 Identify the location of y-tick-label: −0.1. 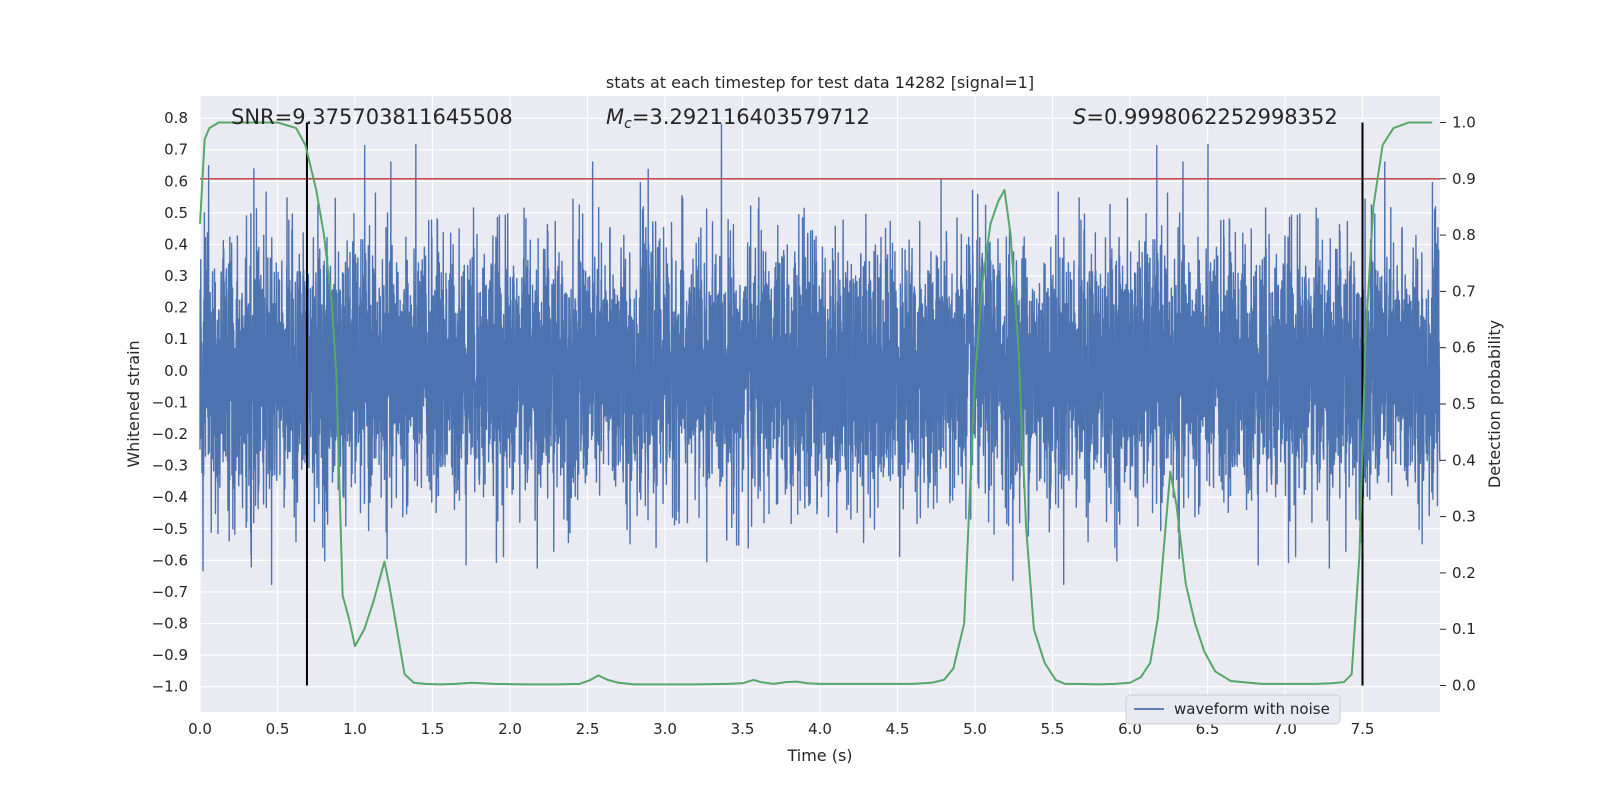
(170, 402).